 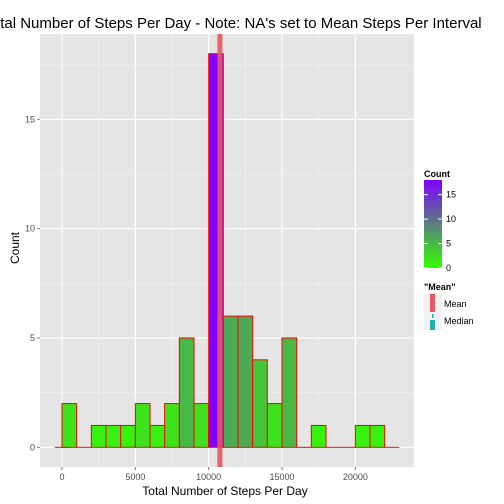 What do you see at coordinates (208, 477) in the screenshot?
I see `x-tick-label: 10000` at bounding box center [208, 477].